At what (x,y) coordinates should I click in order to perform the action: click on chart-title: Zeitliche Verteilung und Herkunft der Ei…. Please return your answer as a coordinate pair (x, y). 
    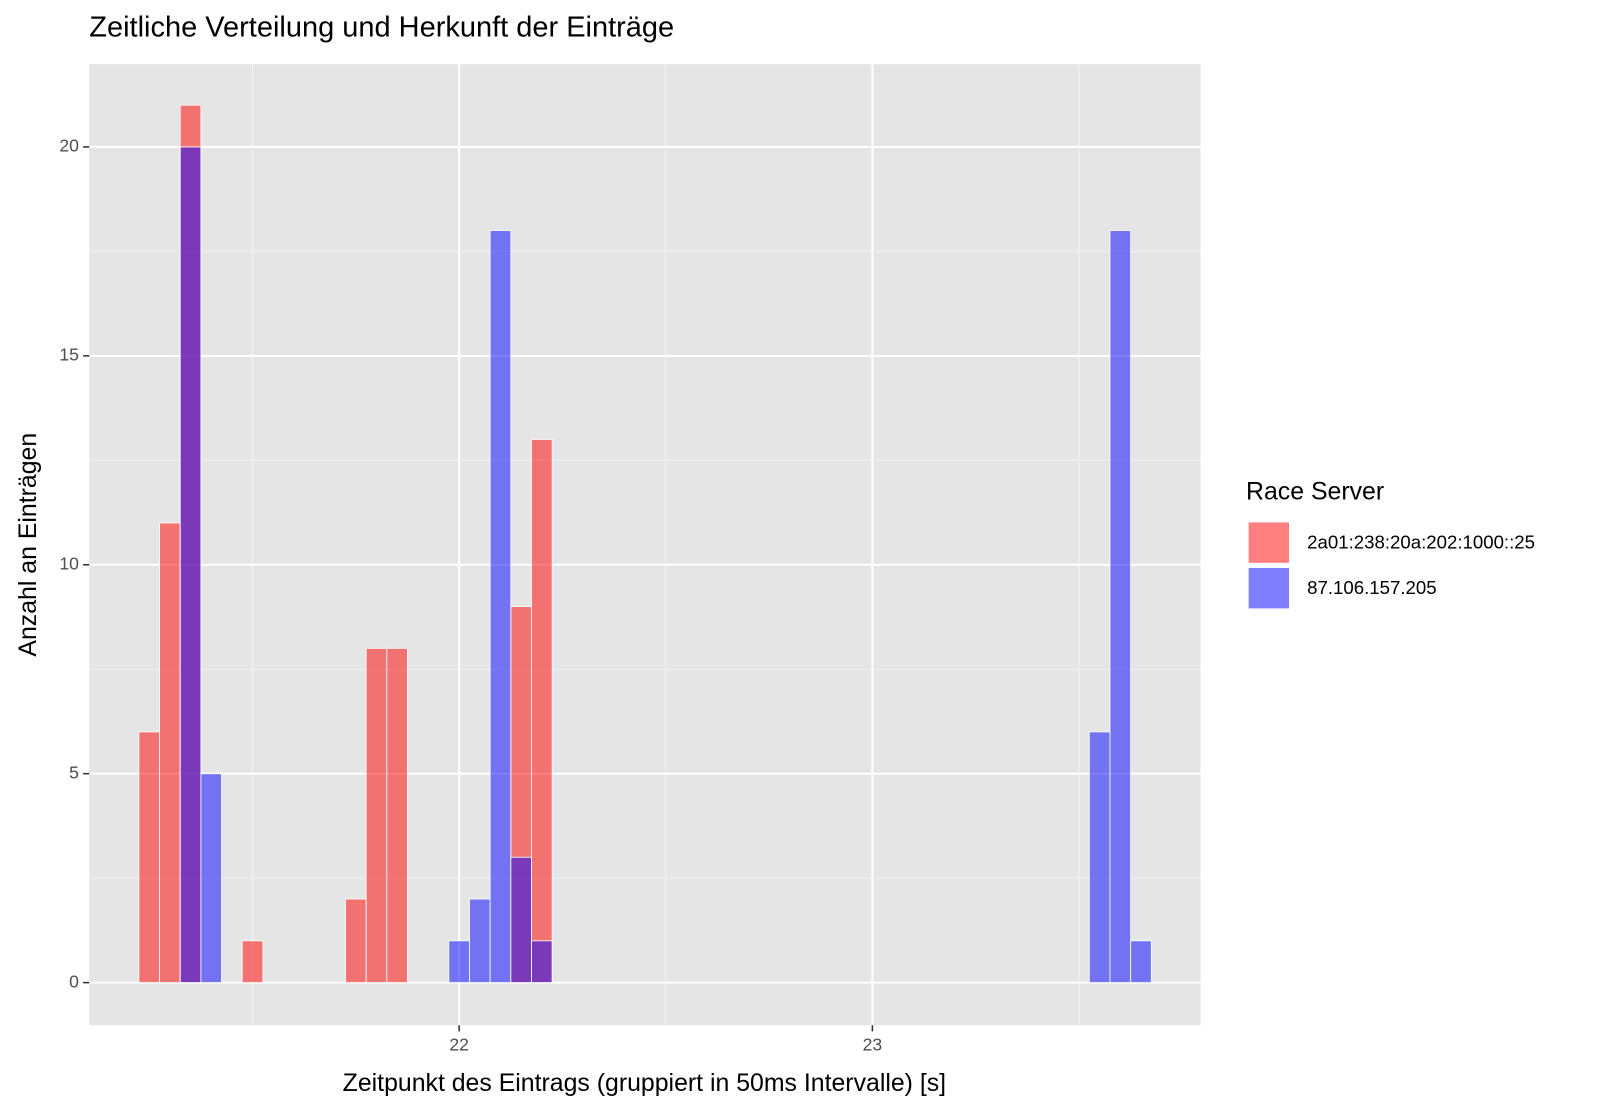
    Looking at the image, I should click on (381, 28).